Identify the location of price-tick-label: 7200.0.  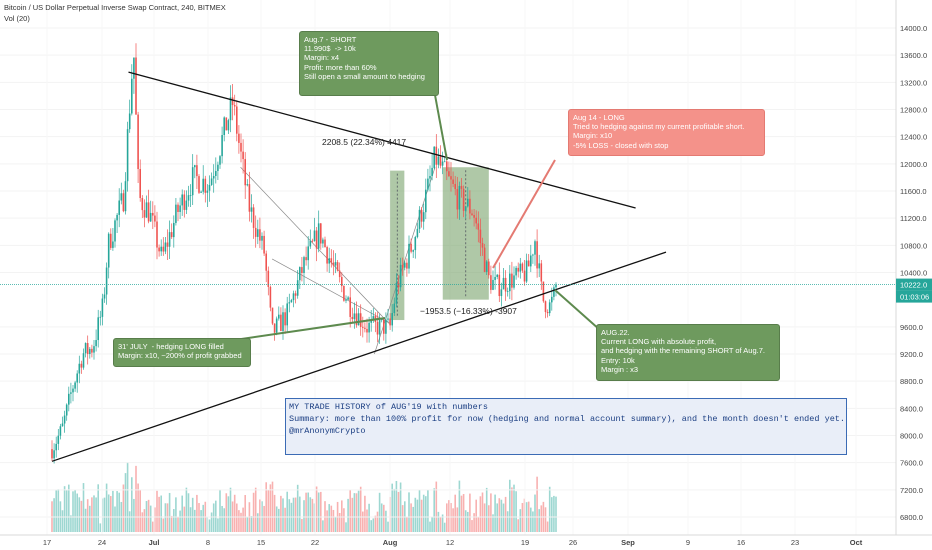
(911, 490).